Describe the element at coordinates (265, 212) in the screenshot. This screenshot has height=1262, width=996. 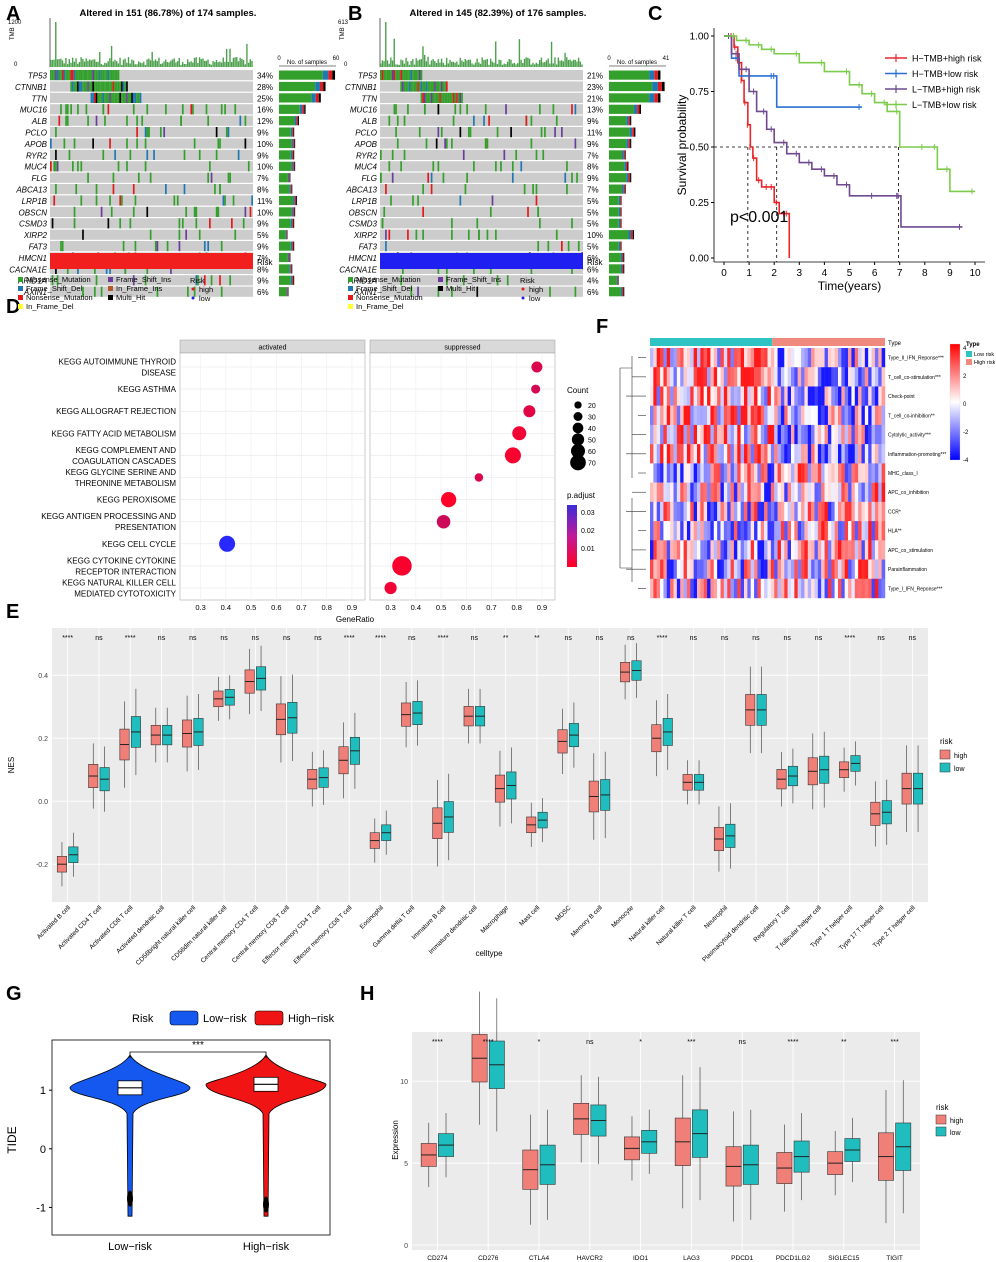
I see `oncoplot_A-percent: 10%` at that location.